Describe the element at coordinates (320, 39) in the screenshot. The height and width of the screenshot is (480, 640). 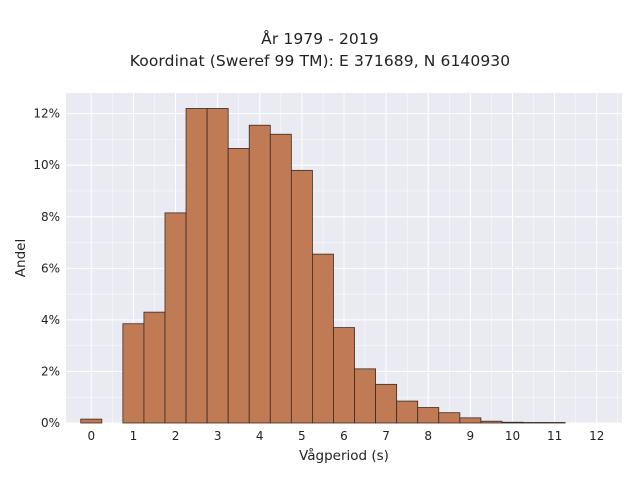
I see `chart-title: År 1979 - 2019` at that location.